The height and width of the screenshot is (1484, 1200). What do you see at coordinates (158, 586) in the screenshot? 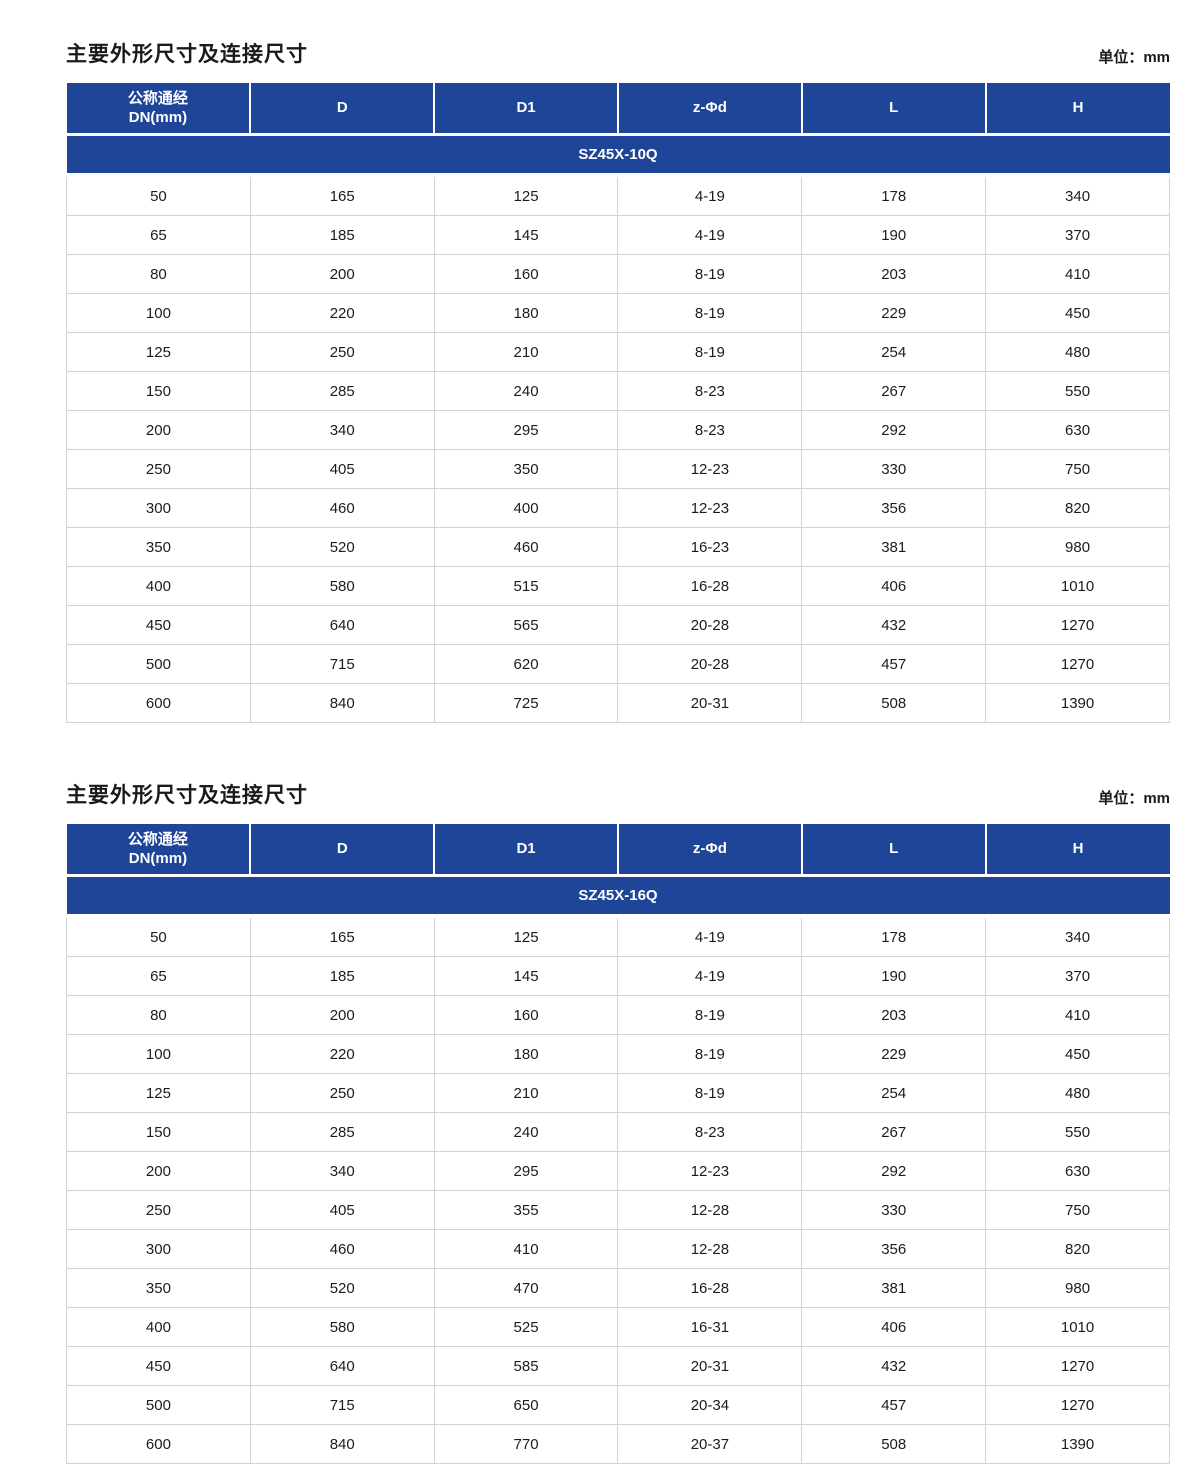
I see `table-cell: 400` at bounding box center [158, 586].